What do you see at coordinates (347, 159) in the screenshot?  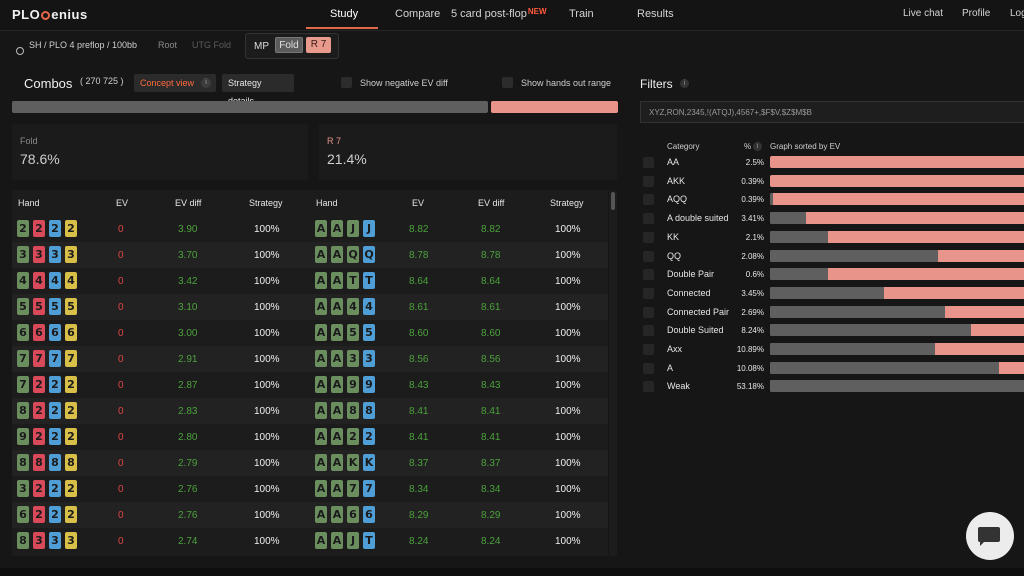 I see `raise-stat-value: 21.4%` at bounding box center [347, 159].